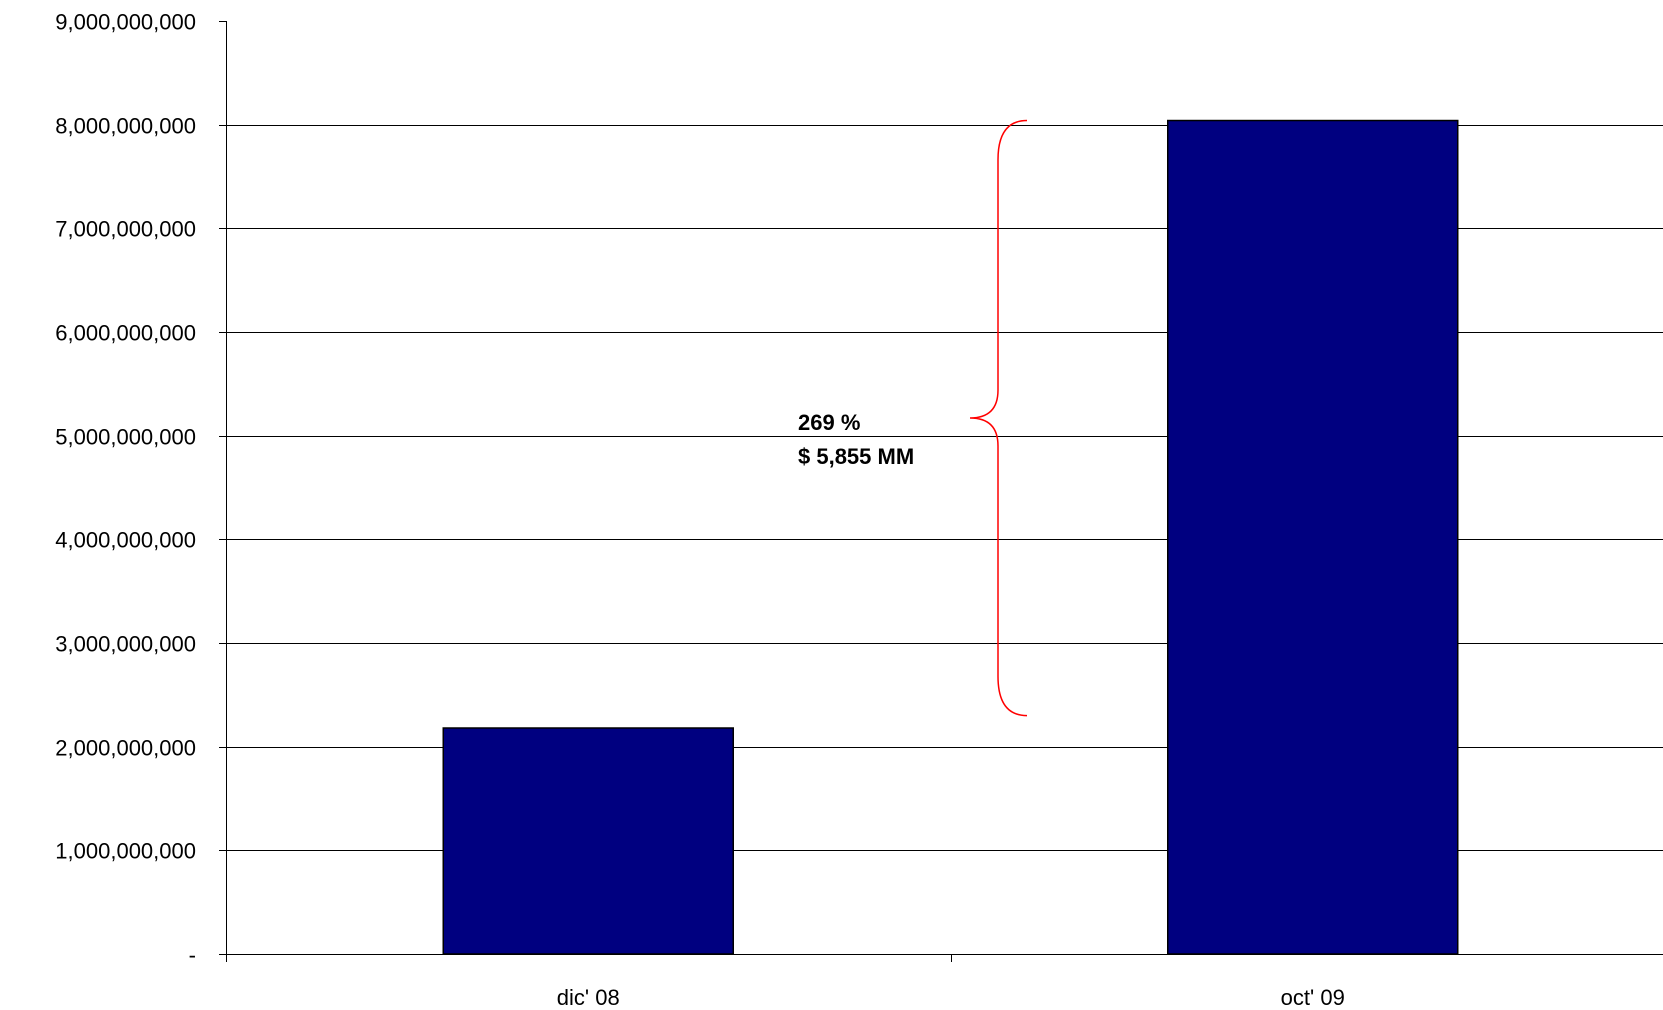  What do you see at coordinates (588, 997) in the screenshot?
I see `x-category-label: dic' 08` at bounding box center [588, 997].